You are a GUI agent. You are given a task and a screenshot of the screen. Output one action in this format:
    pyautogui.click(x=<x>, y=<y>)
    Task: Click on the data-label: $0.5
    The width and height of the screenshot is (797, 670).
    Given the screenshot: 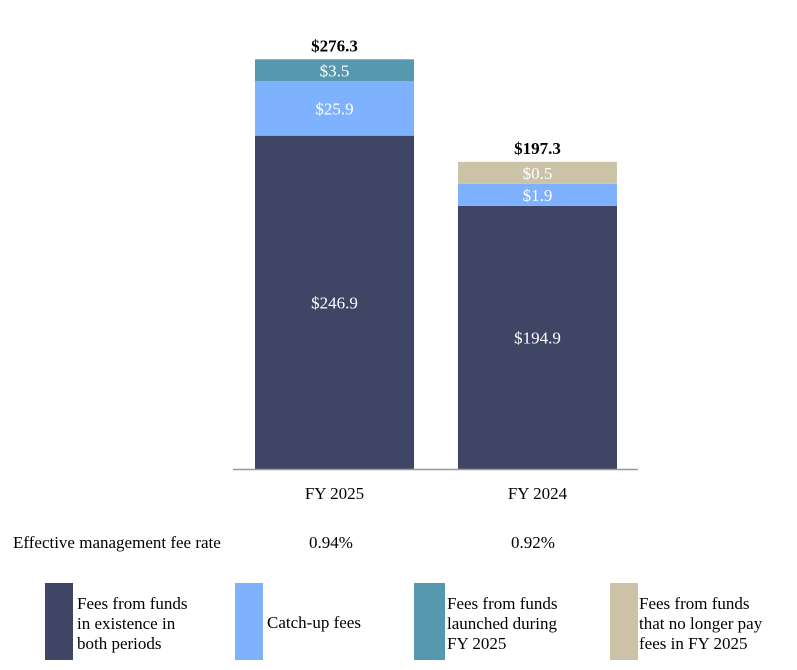 What is the action you would take?
    pyautogui.click(x=538, y=173)
    